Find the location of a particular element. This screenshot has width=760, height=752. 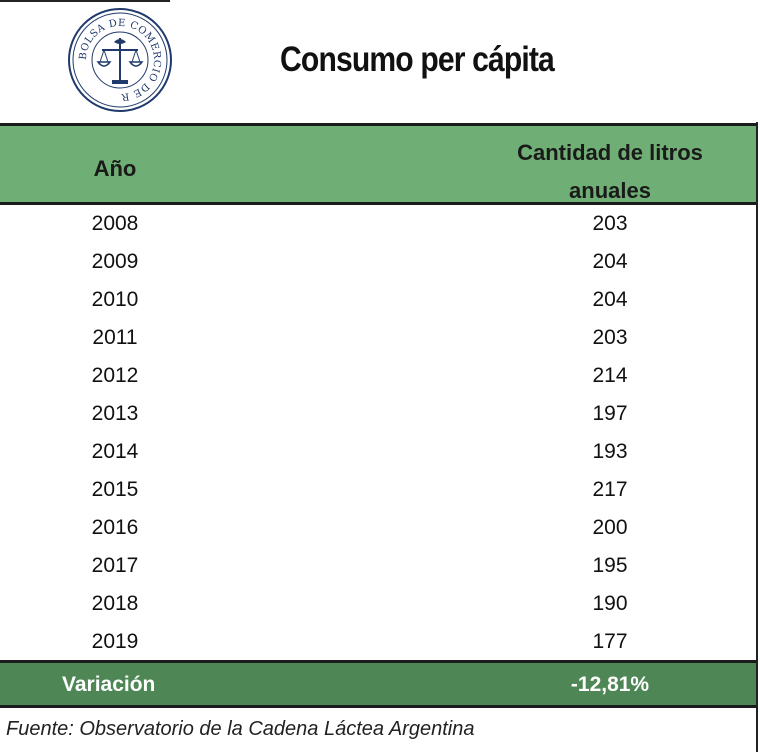

cell-value: 177 is located at coordinates (610, 641).